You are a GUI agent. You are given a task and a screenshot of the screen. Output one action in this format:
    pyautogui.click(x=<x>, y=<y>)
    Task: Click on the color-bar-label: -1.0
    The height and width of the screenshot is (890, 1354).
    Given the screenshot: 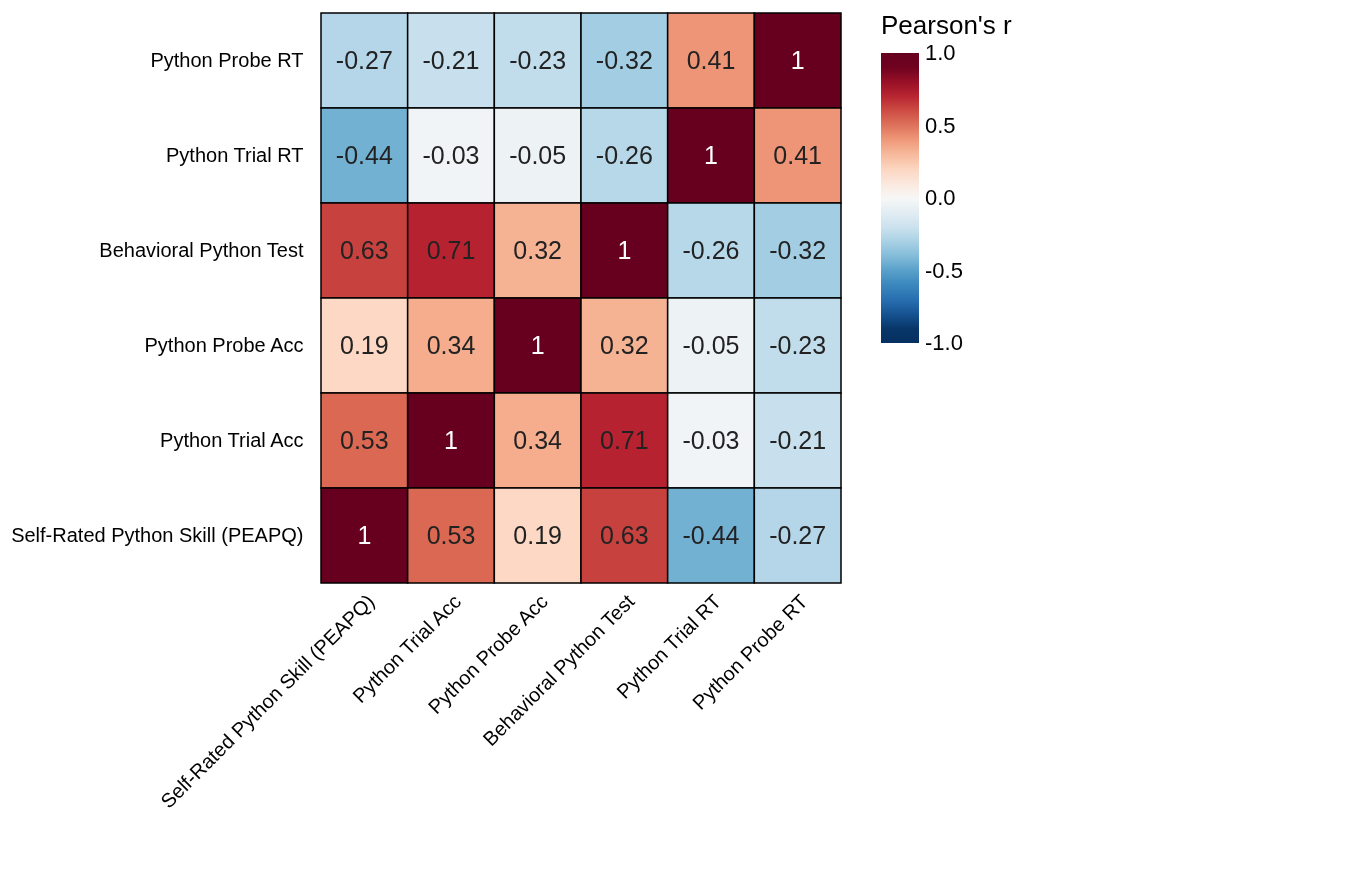 What is the action you would take?
    pyautogui.click(x=944, y=342)
    